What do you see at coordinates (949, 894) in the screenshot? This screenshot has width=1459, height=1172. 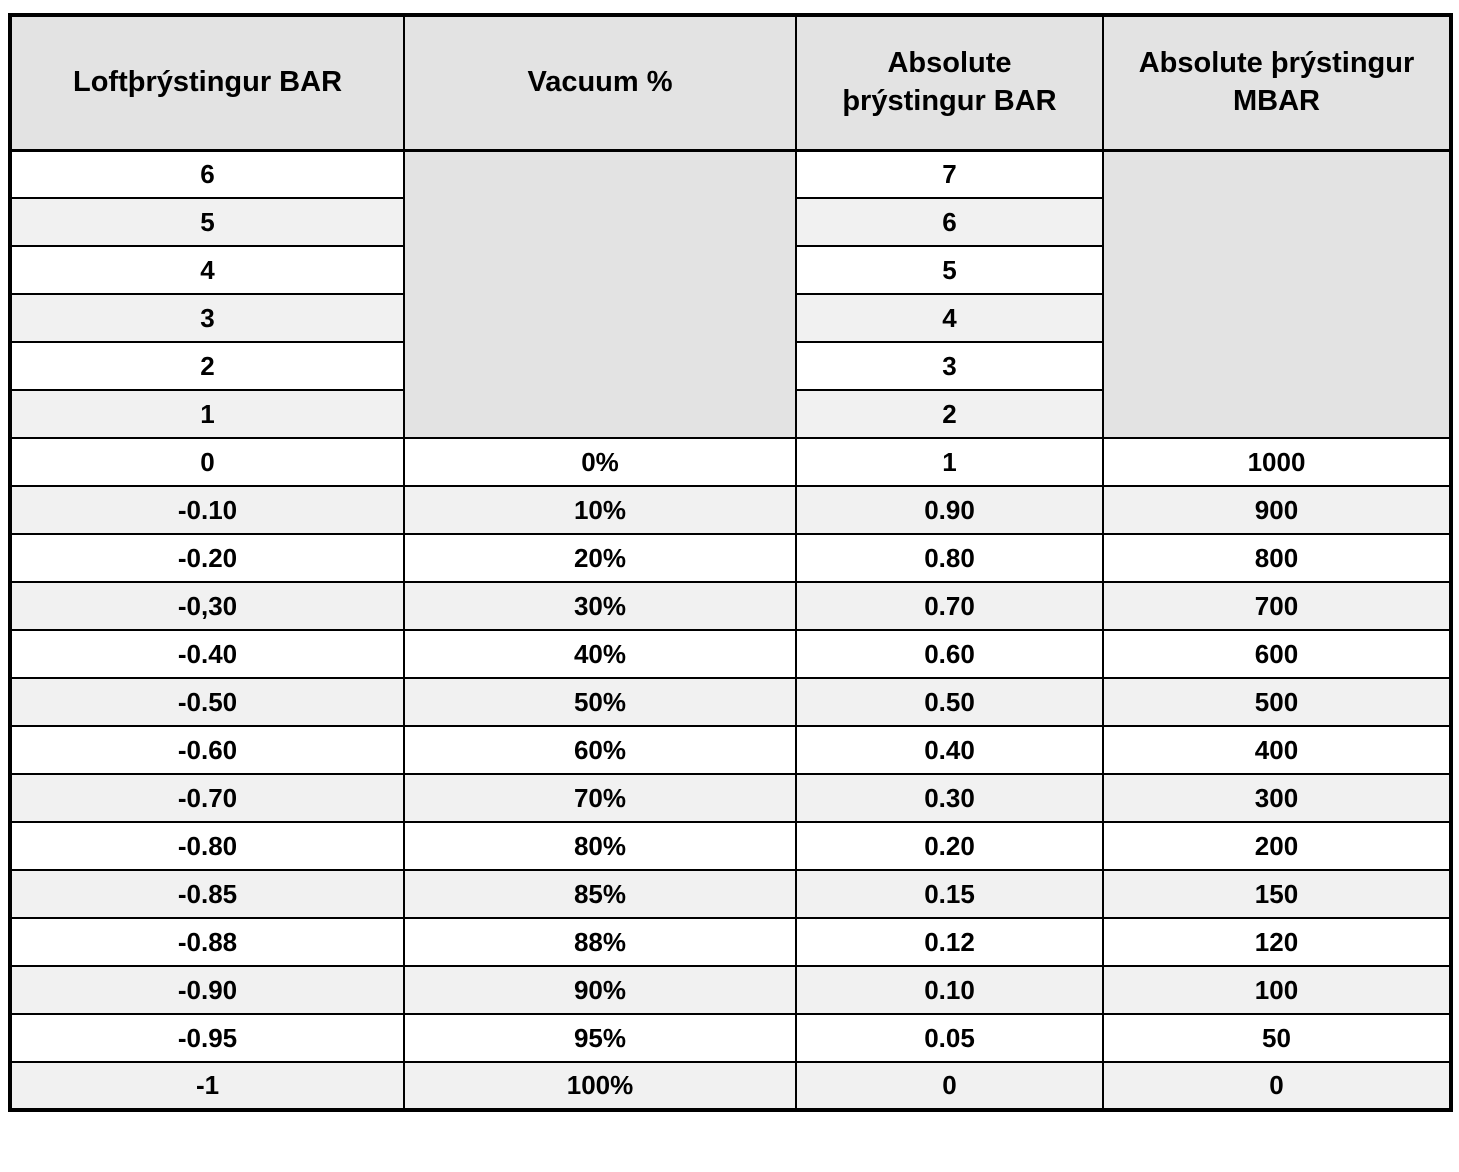 I see `table-cell: 0.15` at bounding box center [949, 894].